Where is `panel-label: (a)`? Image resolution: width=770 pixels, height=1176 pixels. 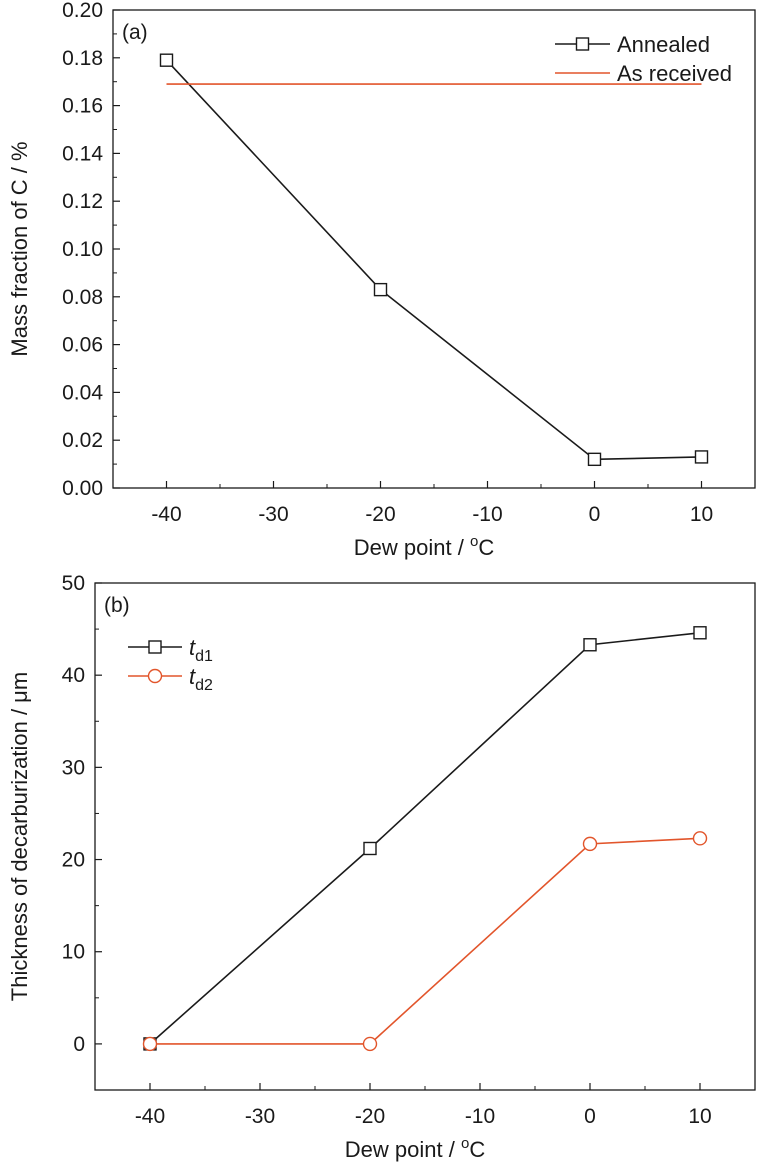 panel-label: (a) is located at coordinates (135, 32).